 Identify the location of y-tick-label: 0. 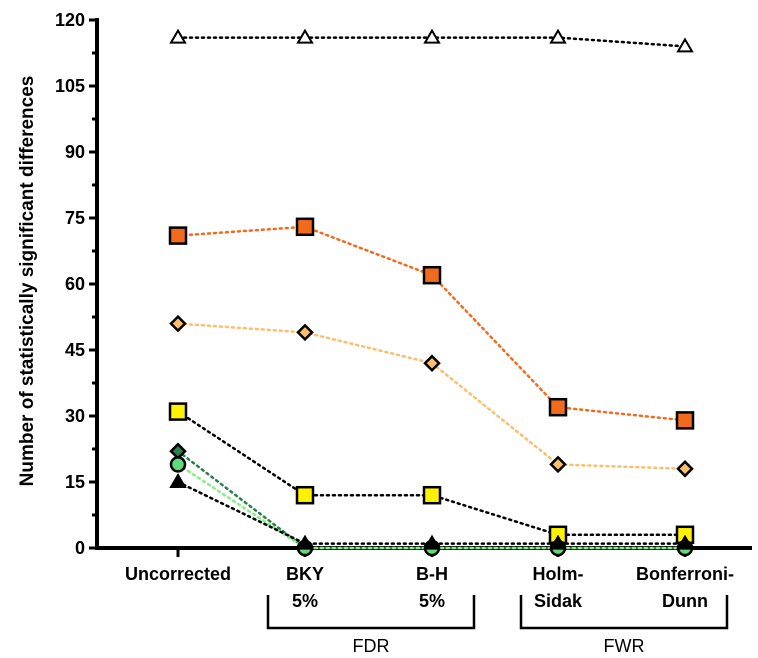
(80, 548).